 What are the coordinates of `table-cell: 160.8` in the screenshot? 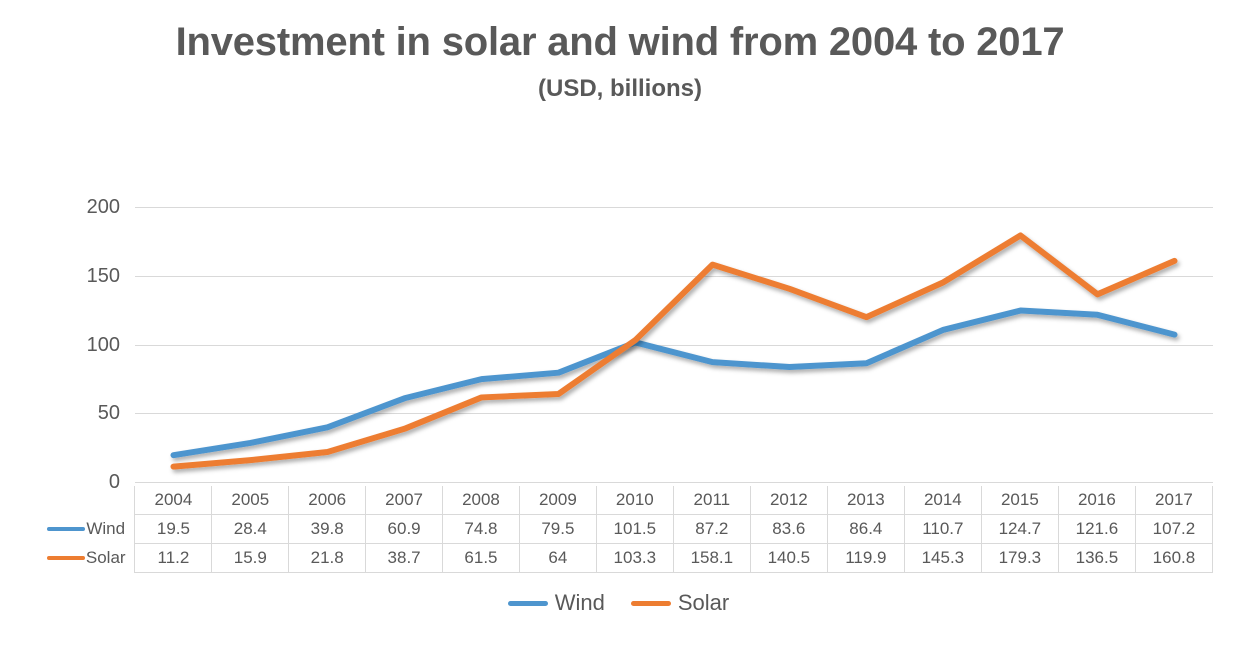 It's located at (1174, 558).